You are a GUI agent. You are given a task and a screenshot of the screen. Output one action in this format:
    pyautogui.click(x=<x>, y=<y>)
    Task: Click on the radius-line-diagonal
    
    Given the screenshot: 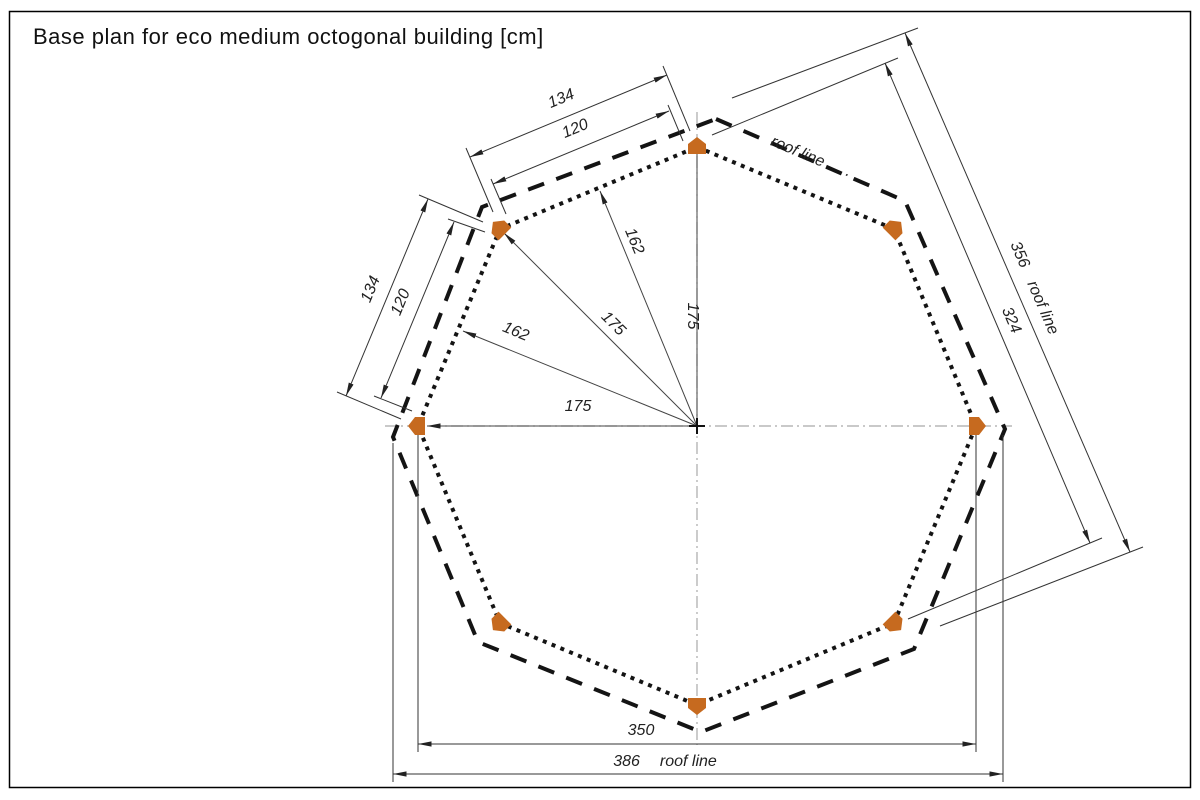 What is the action you would take?
    pyautogui.click(x=600, y=329)
    